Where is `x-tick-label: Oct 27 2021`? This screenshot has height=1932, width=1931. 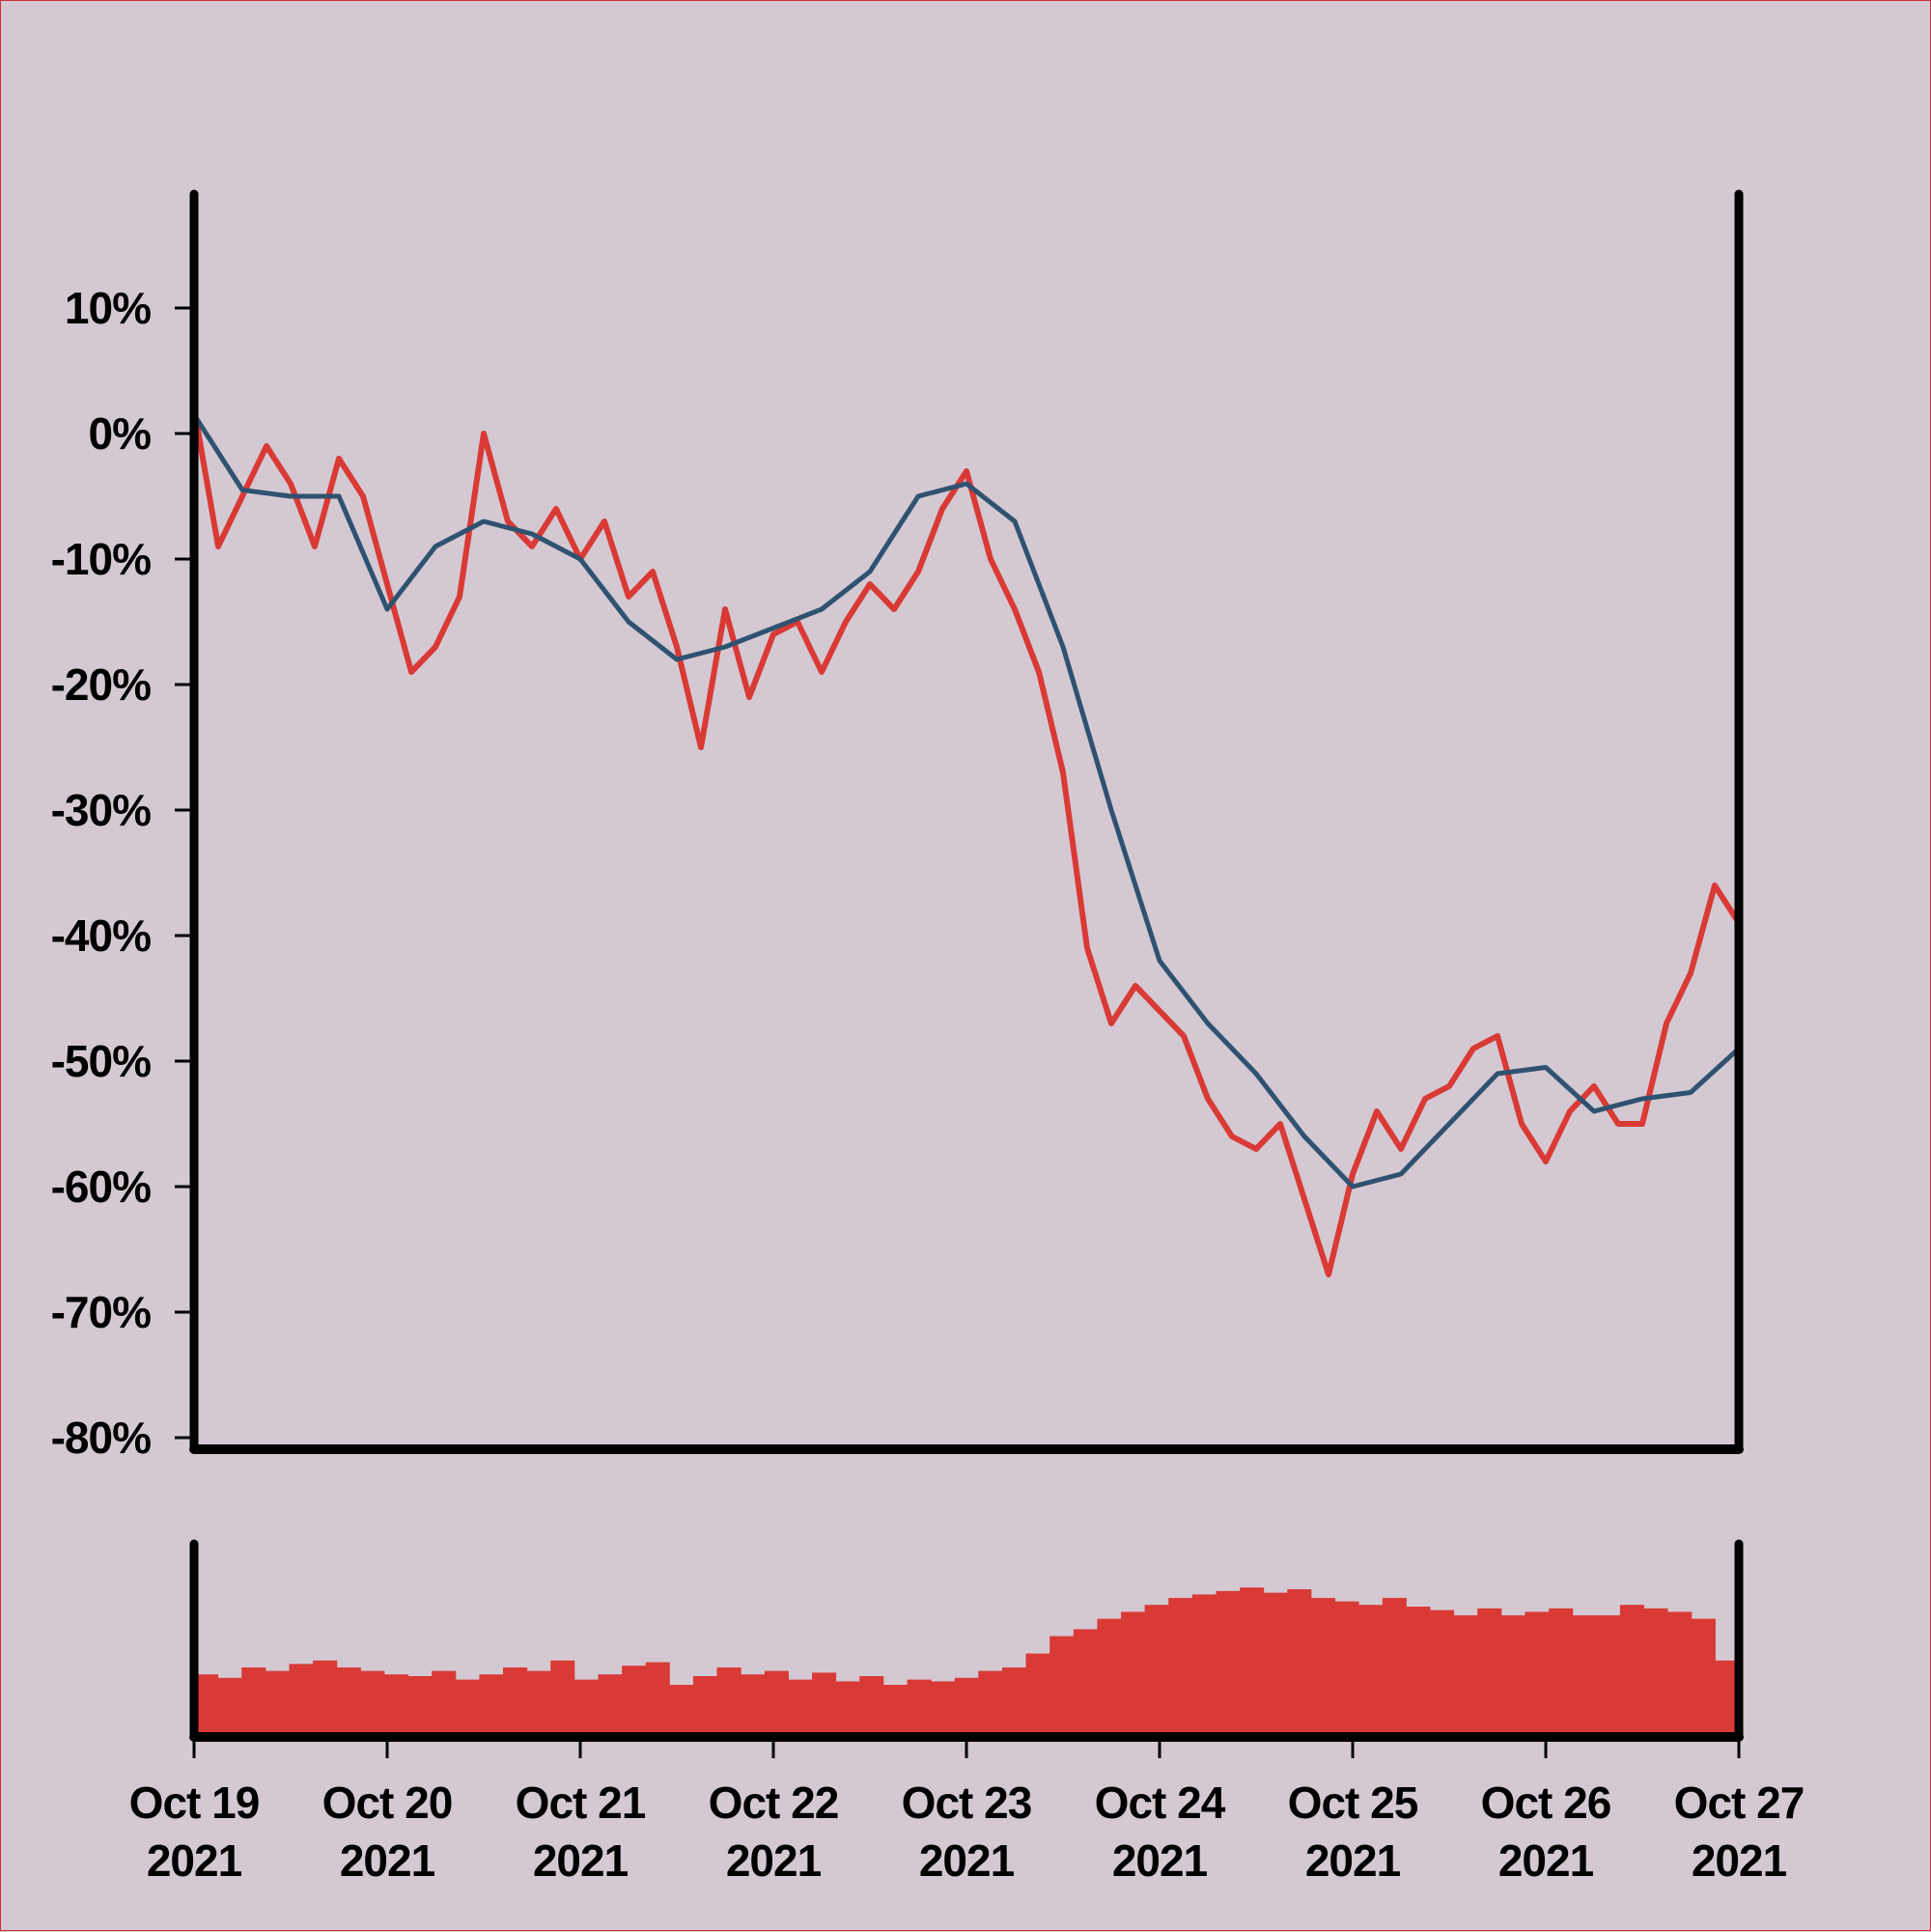
x-tick-label: Oct 27 2021 is located at coordinates (1739, 1832).